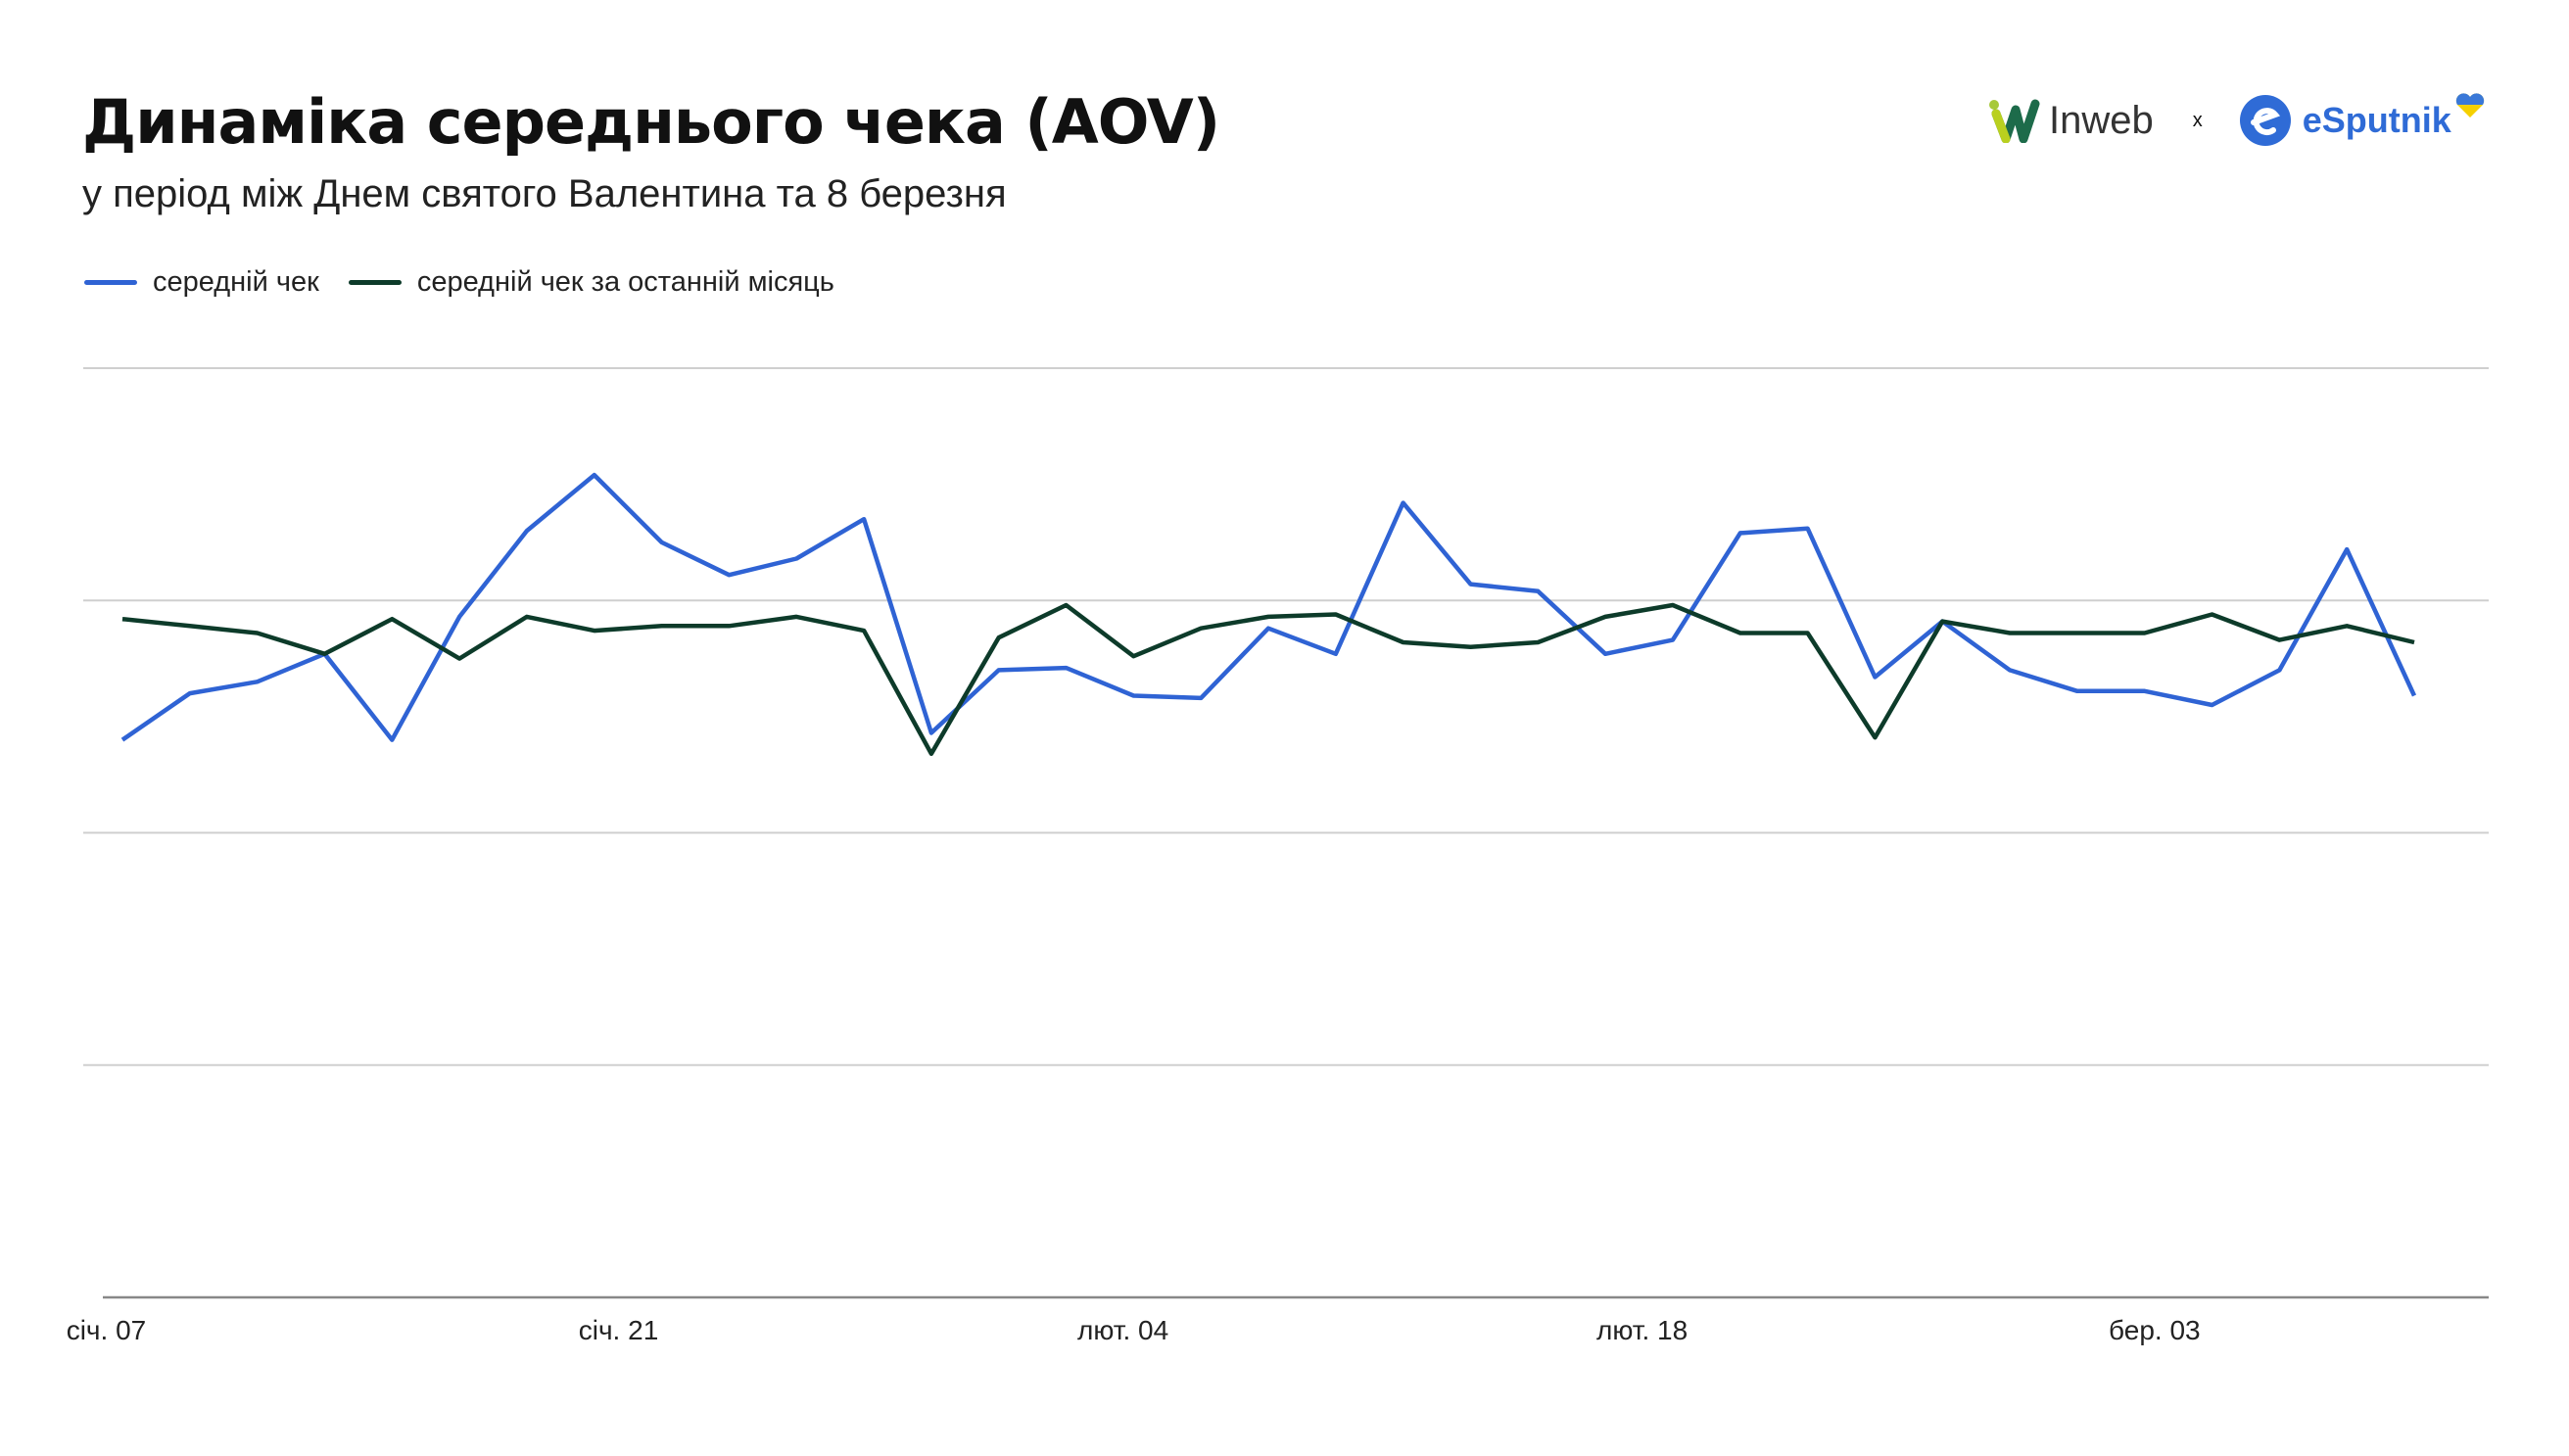  I want to click on x-tick-label: січ. 21, so click(619, 1330).